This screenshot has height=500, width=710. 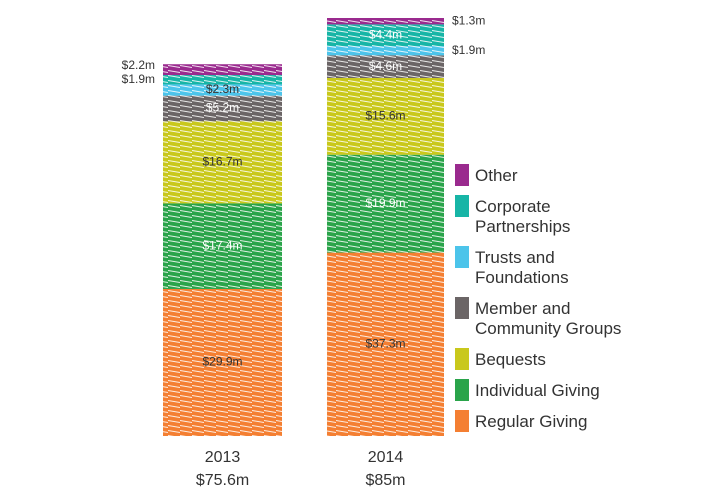 What do you see at coordinates (523, 216) in the screenshot?
I see `legend-label: Corporate Partnerships` at bounding box center [523, 216].